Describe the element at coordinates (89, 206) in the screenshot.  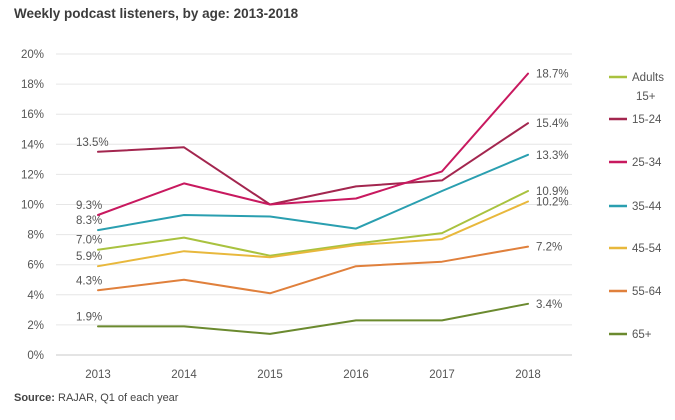
I see `data-label-first: 9.3%` at that location.